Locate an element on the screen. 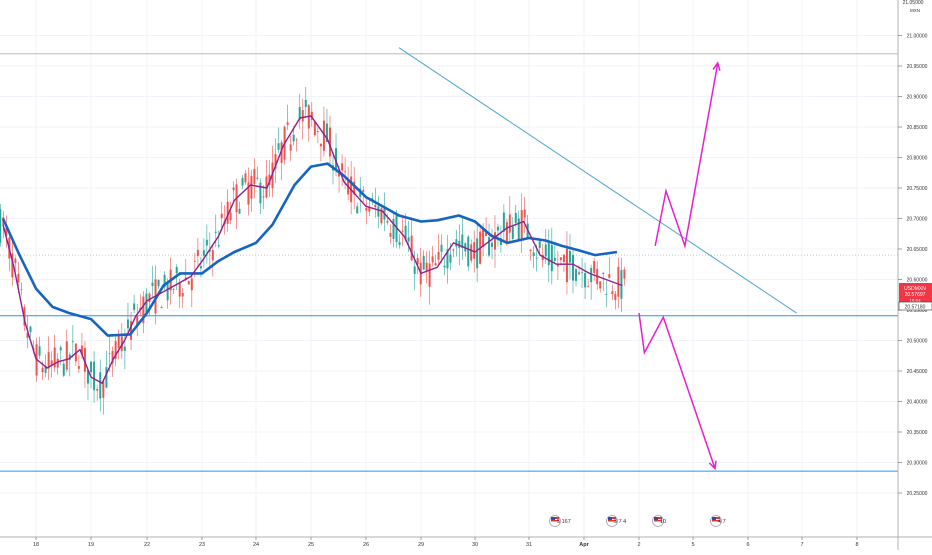  current-price-countdown: 15:04 is located at coordinates (915, 300).